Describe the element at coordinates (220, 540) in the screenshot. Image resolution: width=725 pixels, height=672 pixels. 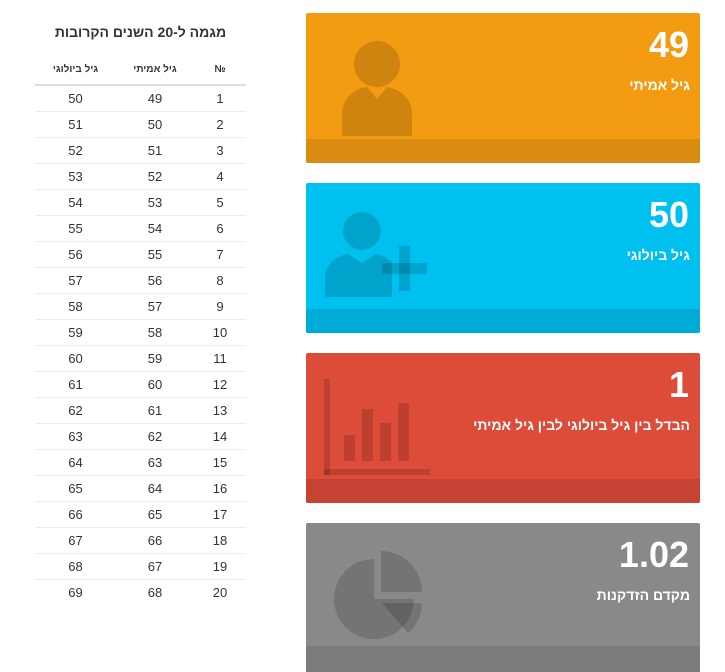
I see `cell-num: 18` at that location.